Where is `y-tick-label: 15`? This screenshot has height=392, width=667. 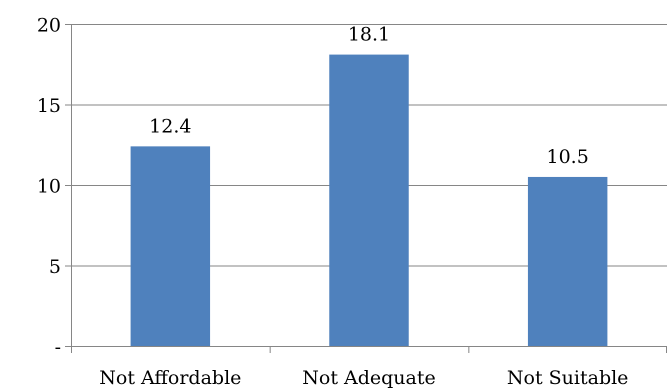
y-tick-label: 15 is located at coordinates (49, 106).